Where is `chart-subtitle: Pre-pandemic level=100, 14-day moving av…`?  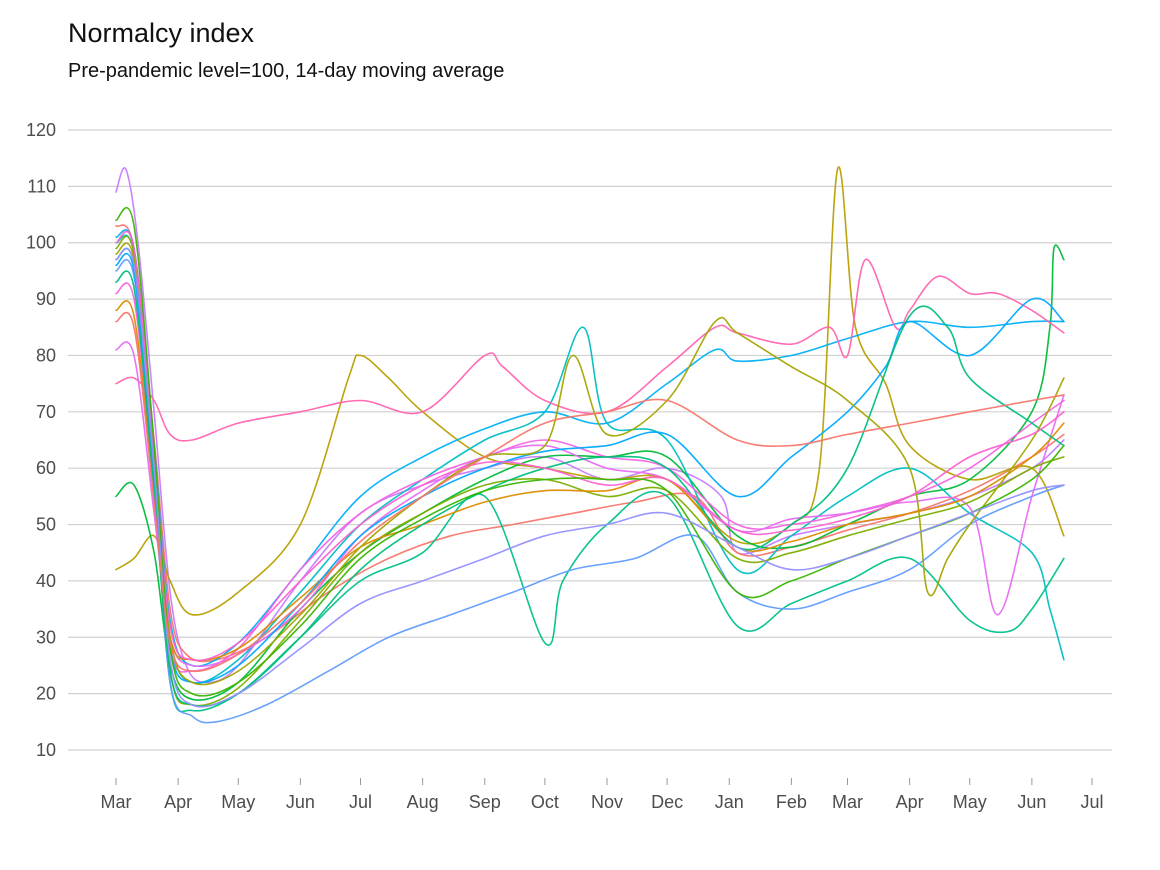
chart-subtitle: Pre-pandemic level=100, 14-day moving av… is located at coordinates (286, 71).